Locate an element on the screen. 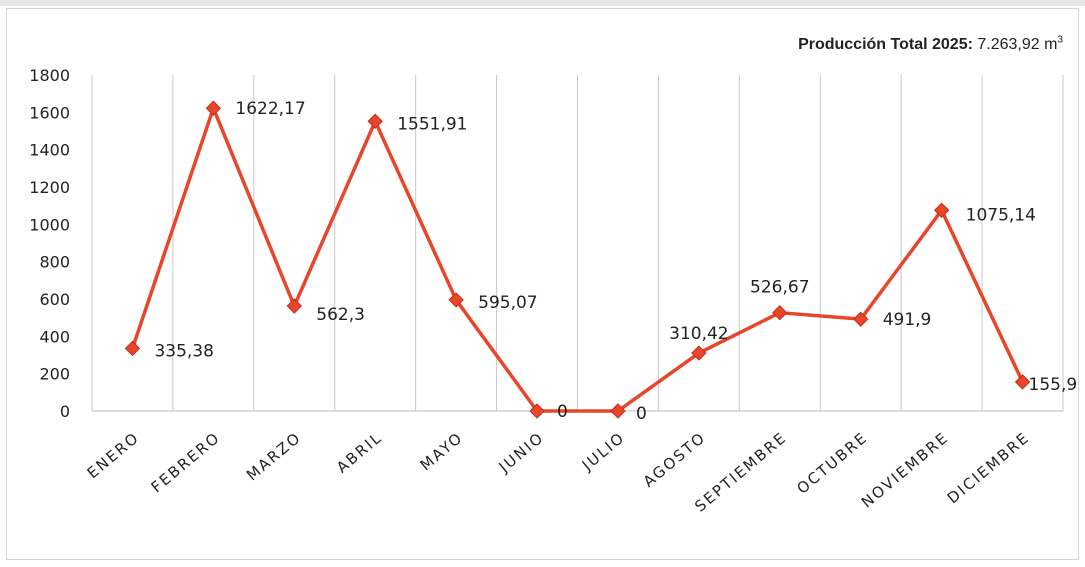  y-tick-label: 1200 is located at coordinates (49, 187).